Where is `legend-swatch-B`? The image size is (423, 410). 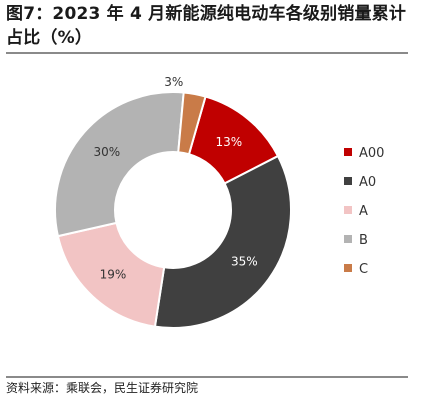
legend-swatch-B is located at coordinates (348, 239).